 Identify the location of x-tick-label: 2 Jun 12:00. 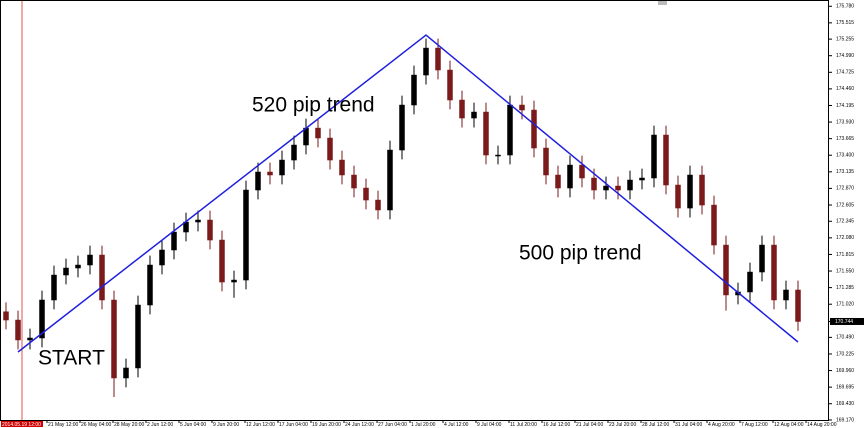
(160, 425).